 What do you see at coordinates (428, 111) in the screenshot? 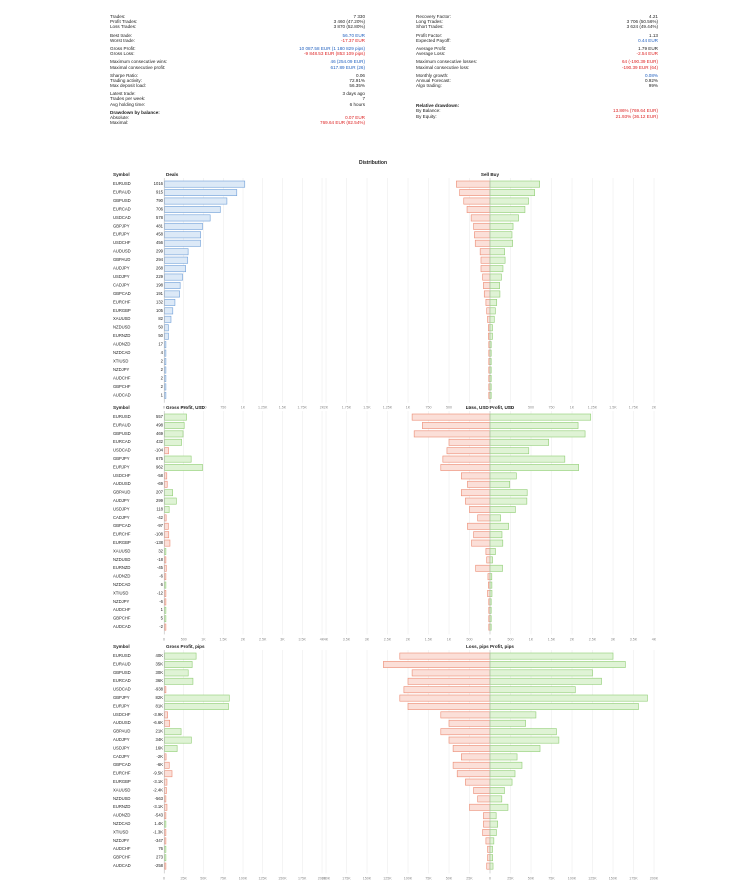
I see `stat-label: By Balance:` at bounding box center [428, 111].